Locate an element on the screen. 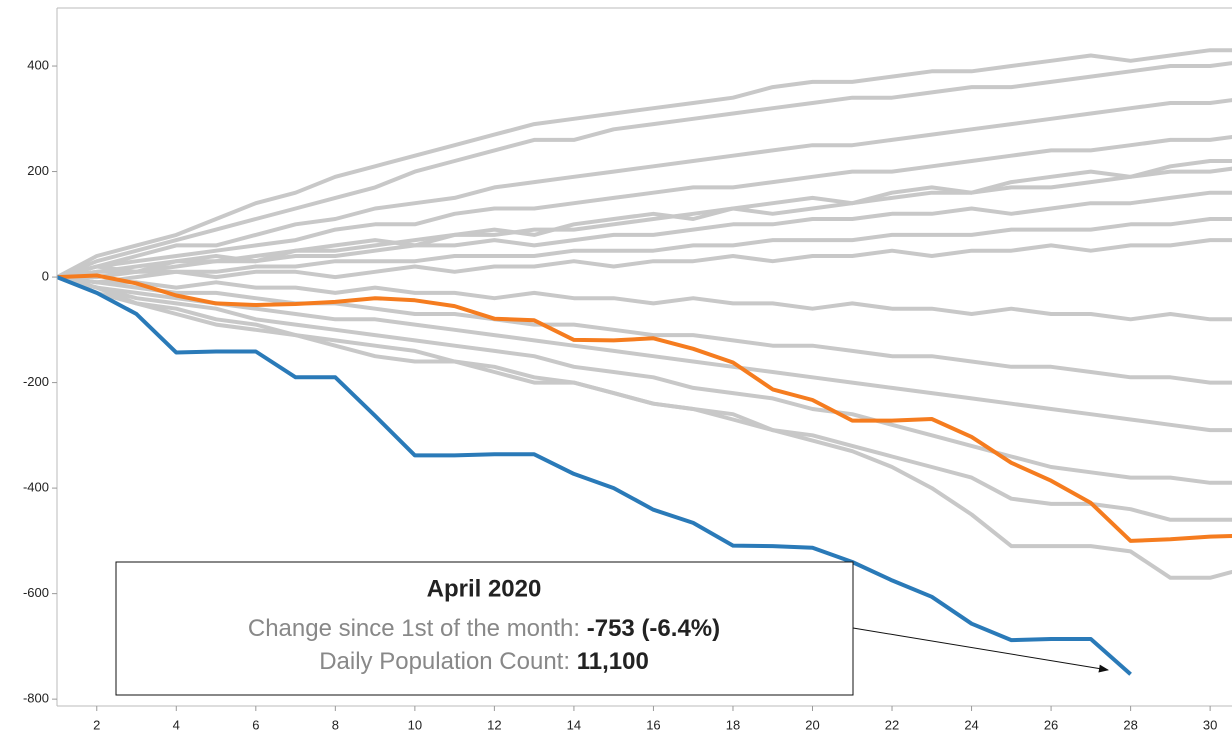 This screenshot has width=1232, height=738. x-tick-label: 10 is located at coordinates (415, 724).